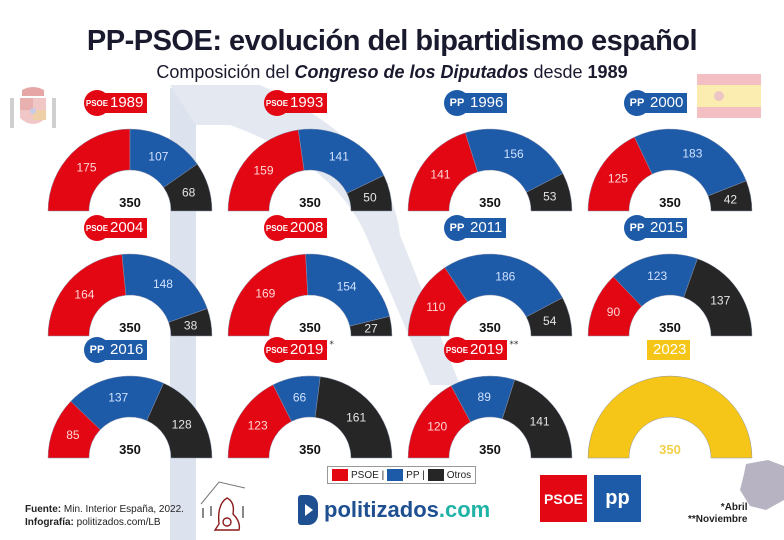 This screenshot has height=540, width=784. What do you see at coordinates (485, 397) in the screenshot?
I see `seat-label-pp: 89` at bounding box center [485, 397].